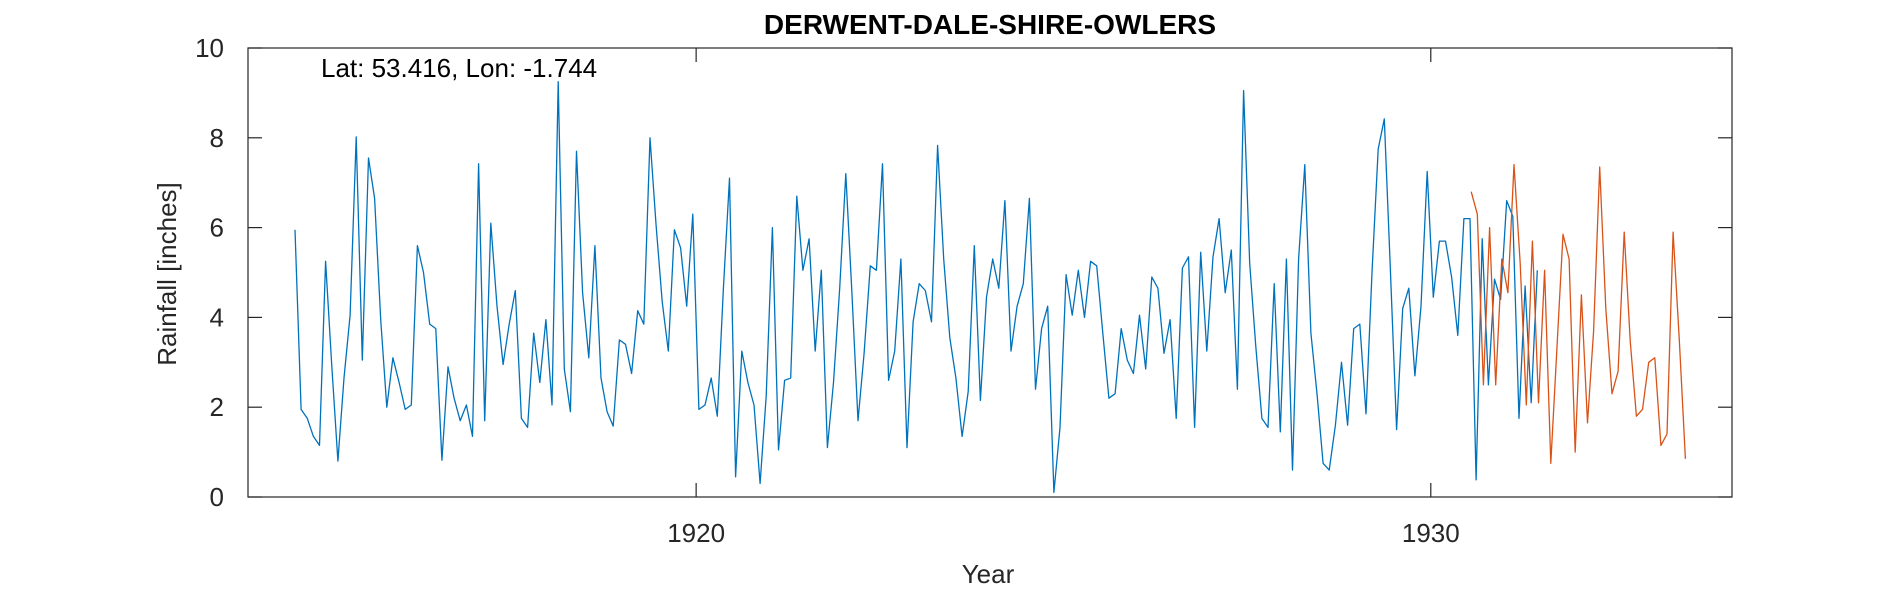 This screenshot has height=591, width=1890. I want to click on y-tick-label: 6, so click(217, 228).